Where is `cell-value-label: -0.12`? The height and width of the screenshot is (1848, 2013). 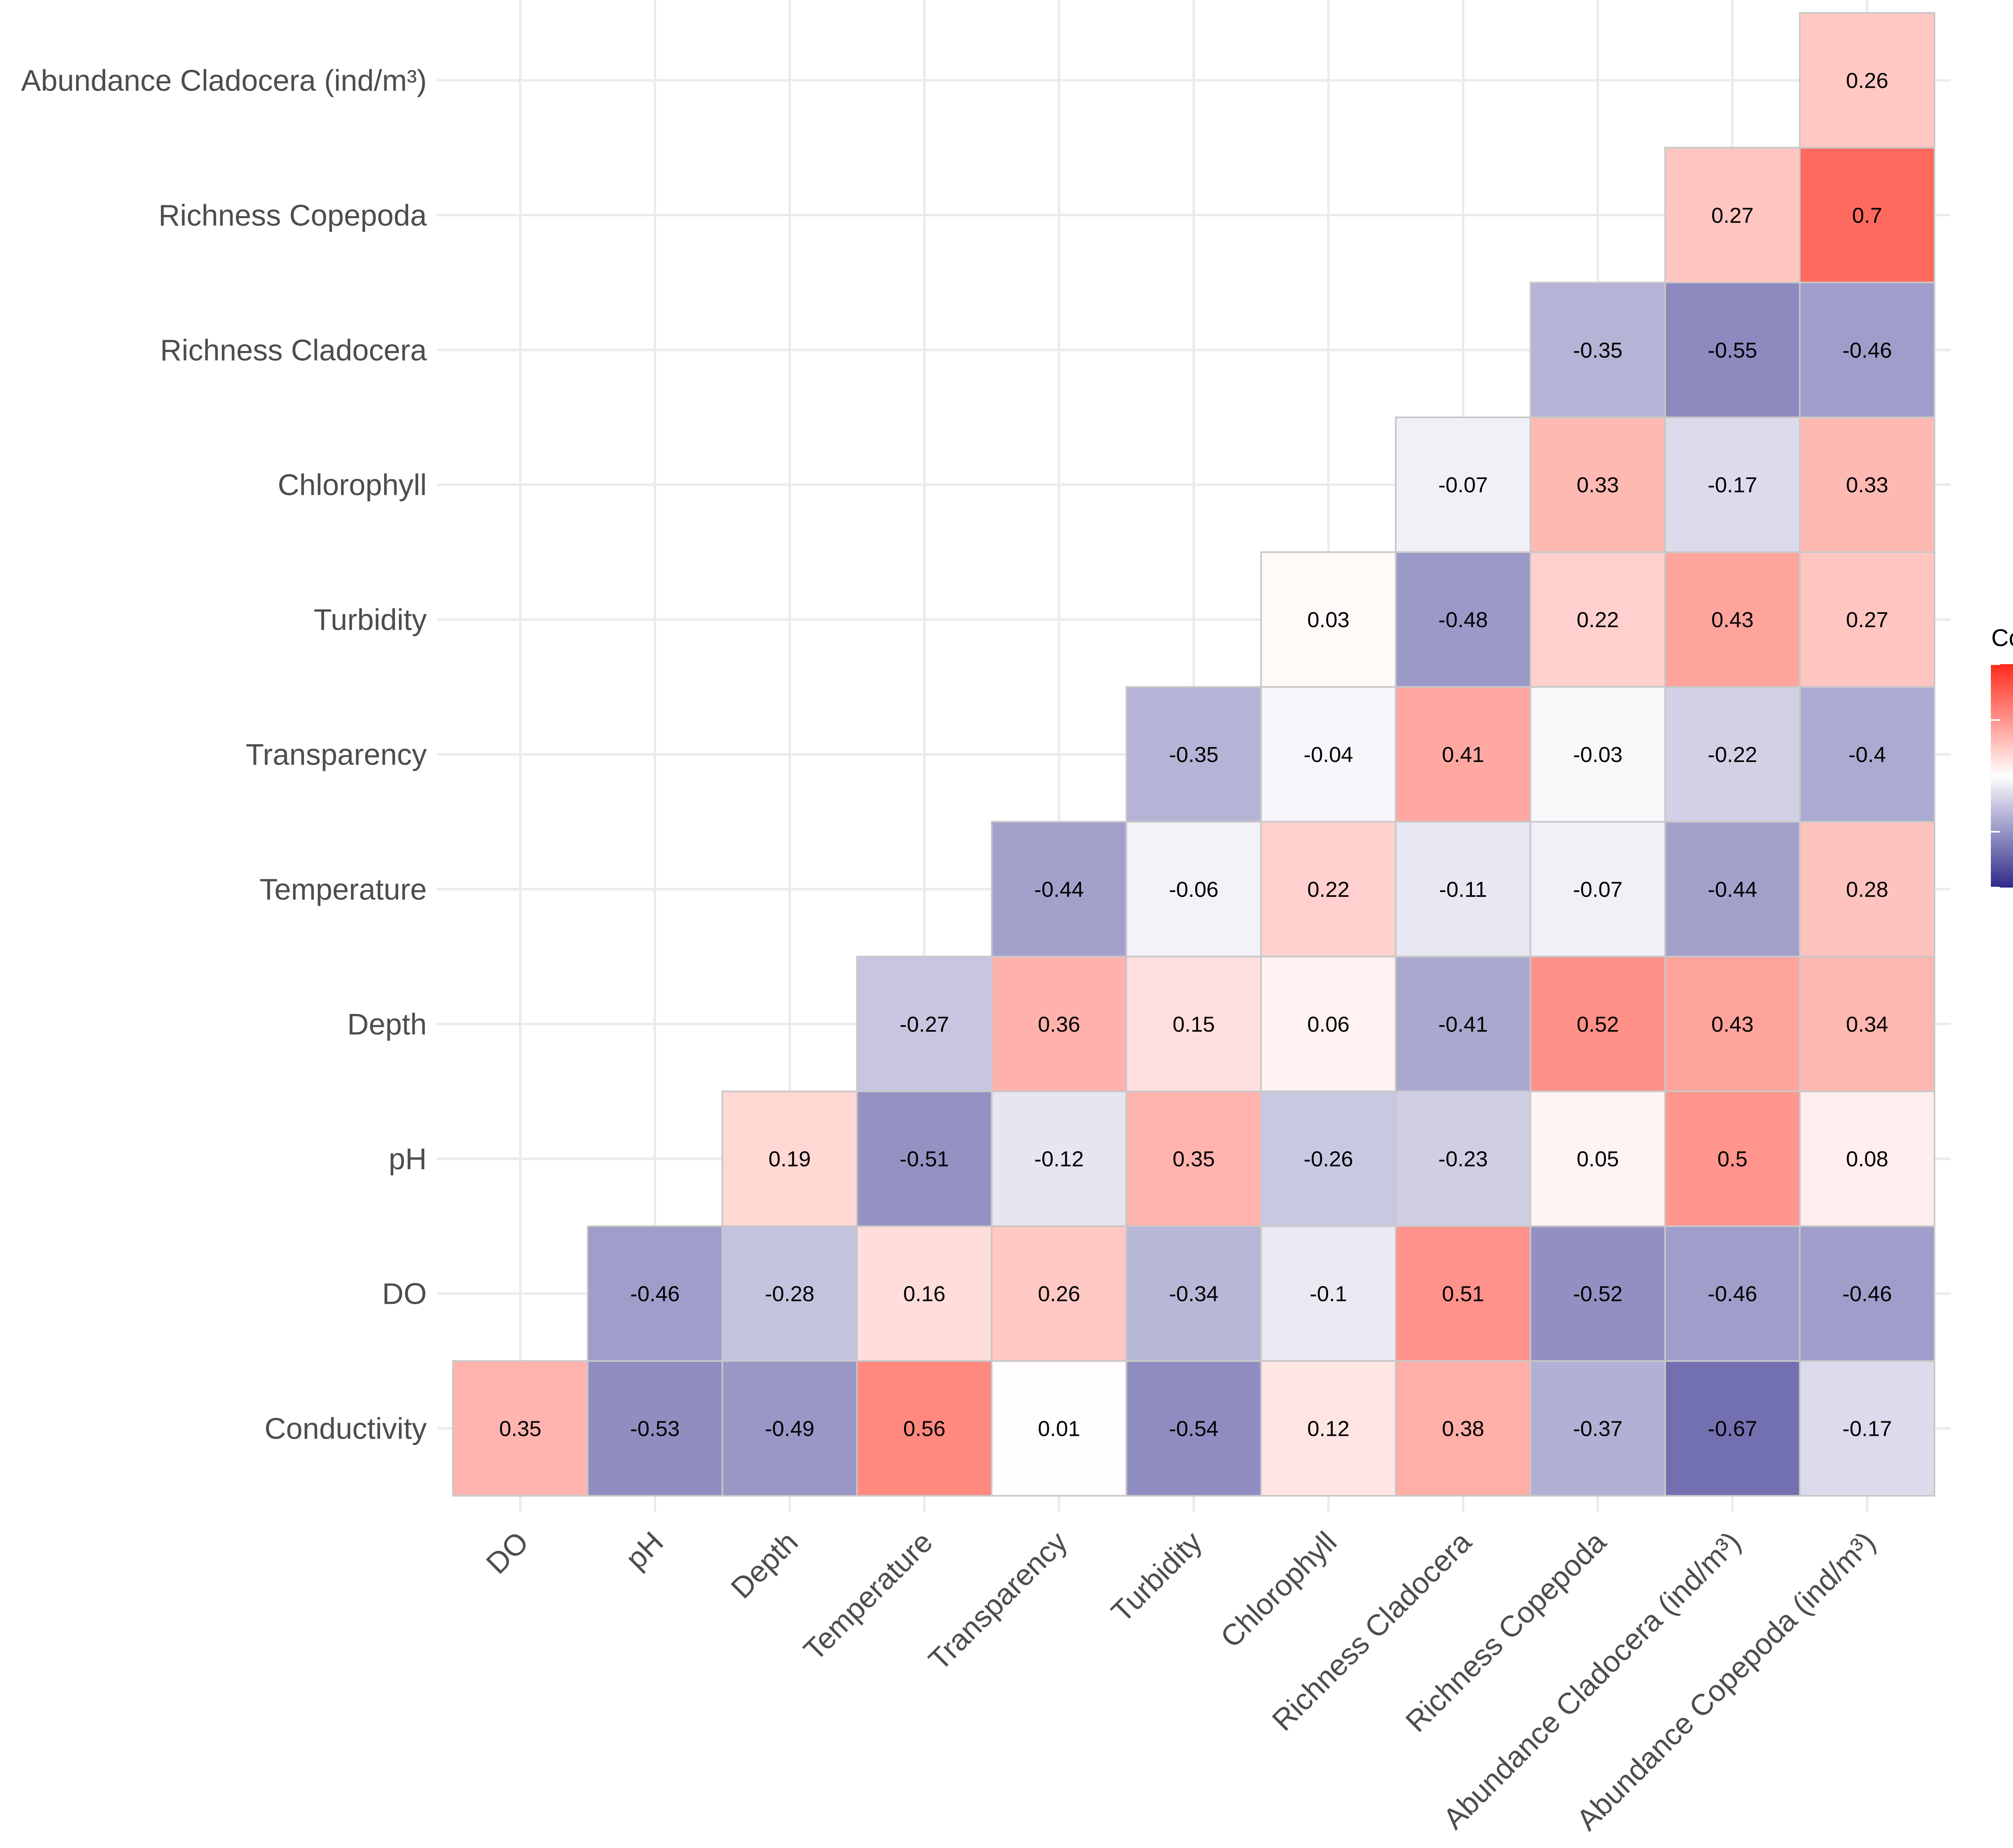
cell-value-label: -0.12 is located at coordinates (1059, 1159).